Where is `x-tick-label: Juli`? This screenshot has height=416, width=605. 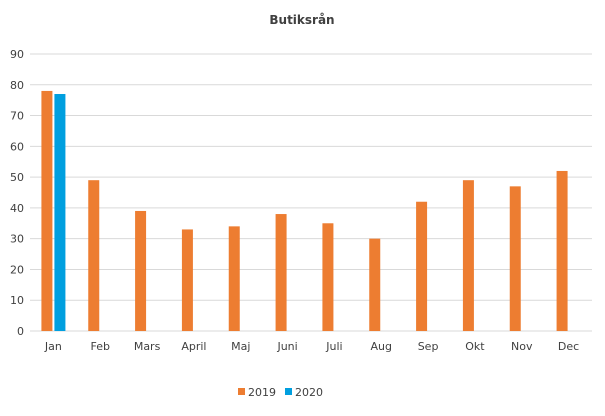 x-tick-label: Juli is located at coordinates (333, 346).